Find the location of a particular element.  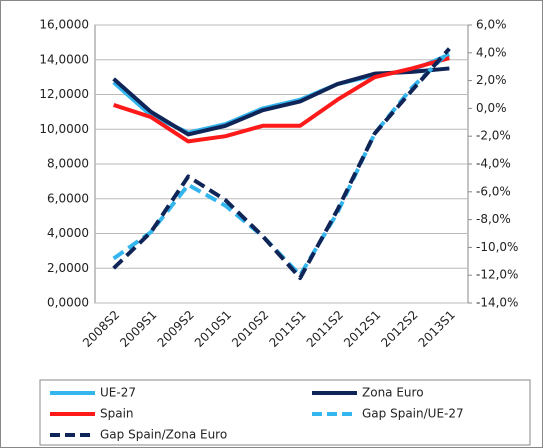

y-tick-label: 6,0000 is located at coordinates (68, 198).